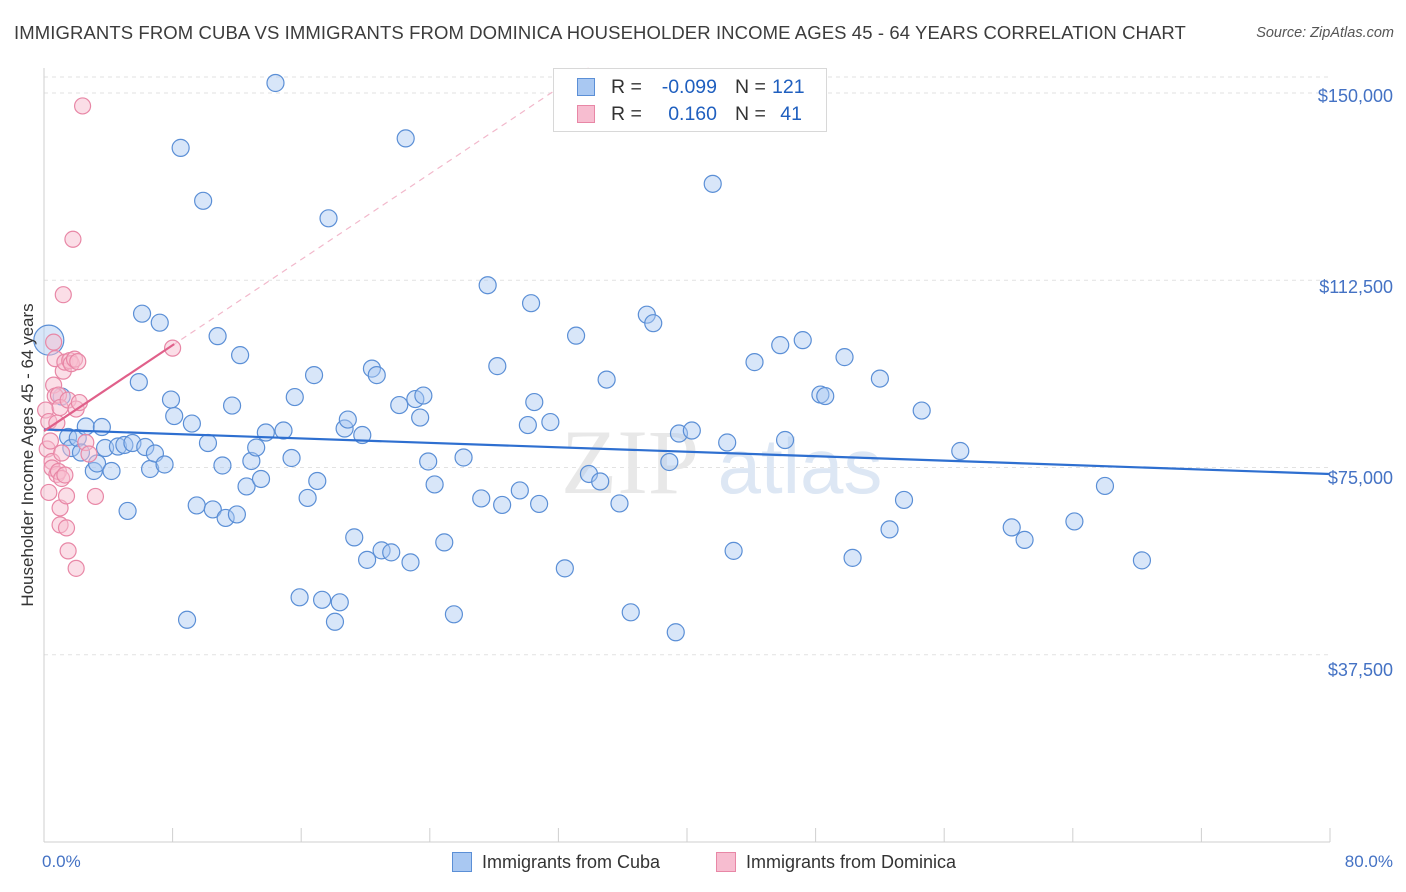 Image resolution: width=1406 pixels, height=892 pixels. Describe the element at coordinates (791, 114) in the screenshot. I see `legend-n-value: 41` at that location.